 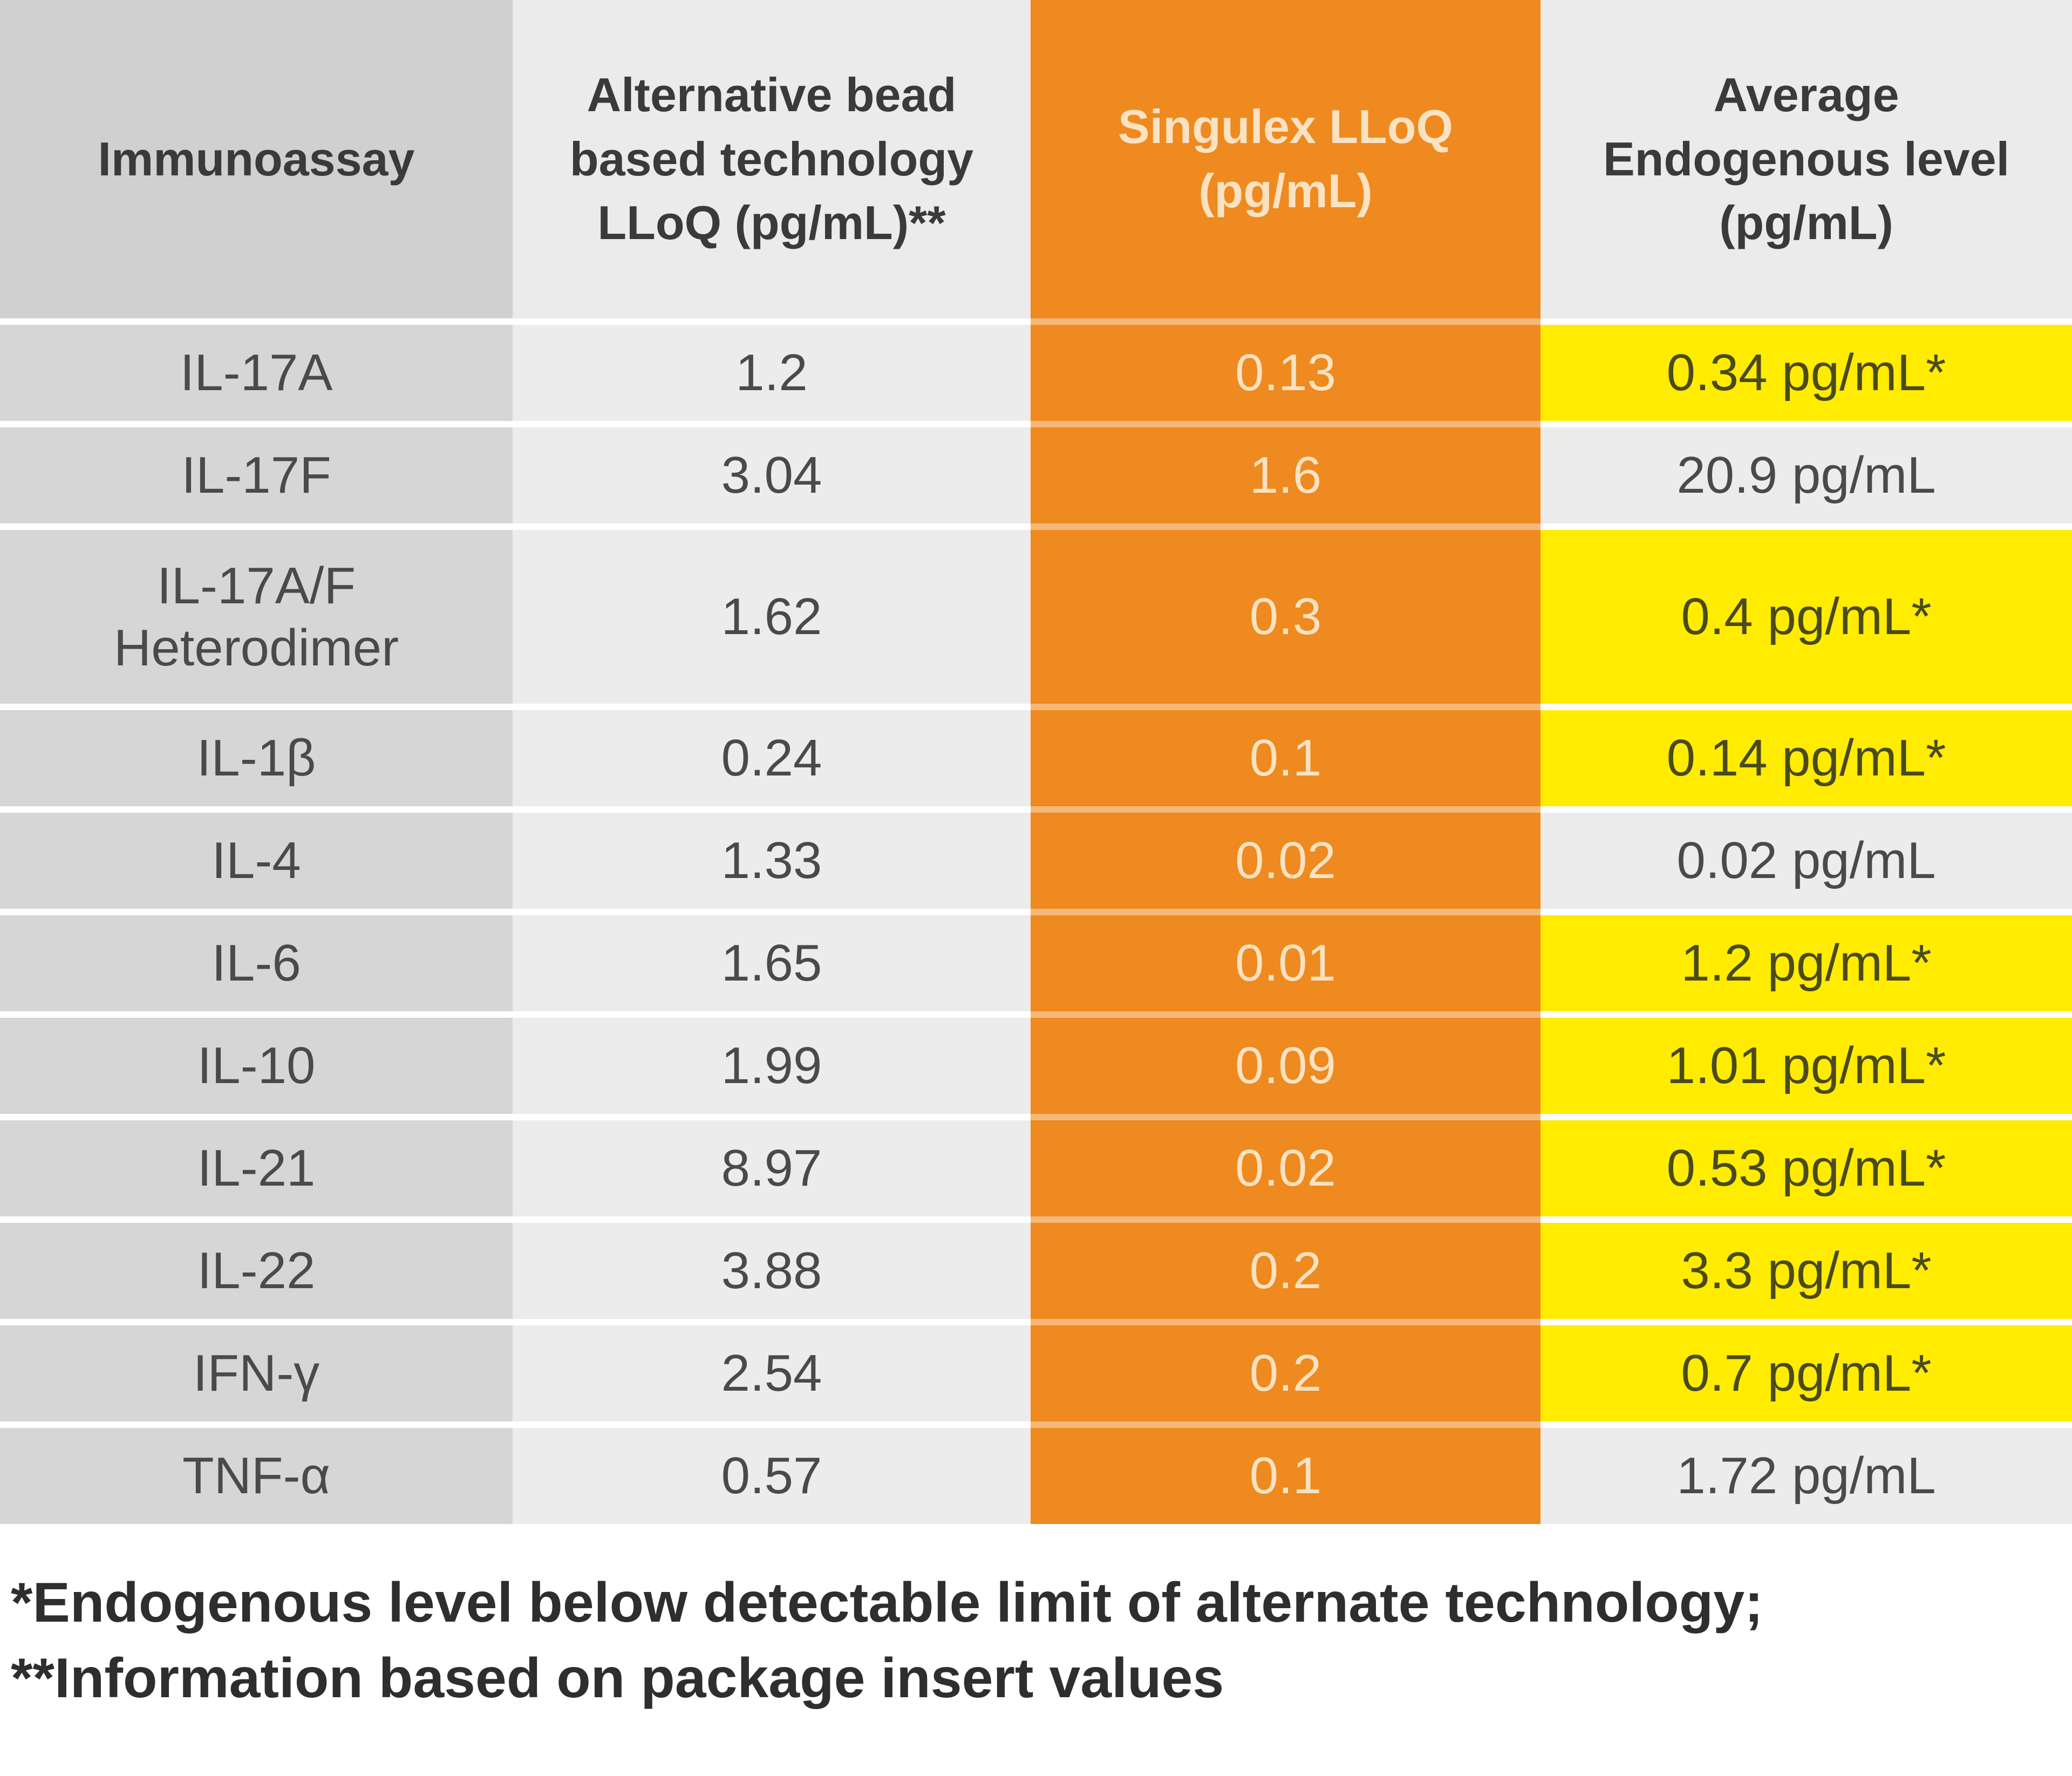 I want to click on endogenous-level-cell: 0.02 pg/mL, so click(x=1806, y=861).